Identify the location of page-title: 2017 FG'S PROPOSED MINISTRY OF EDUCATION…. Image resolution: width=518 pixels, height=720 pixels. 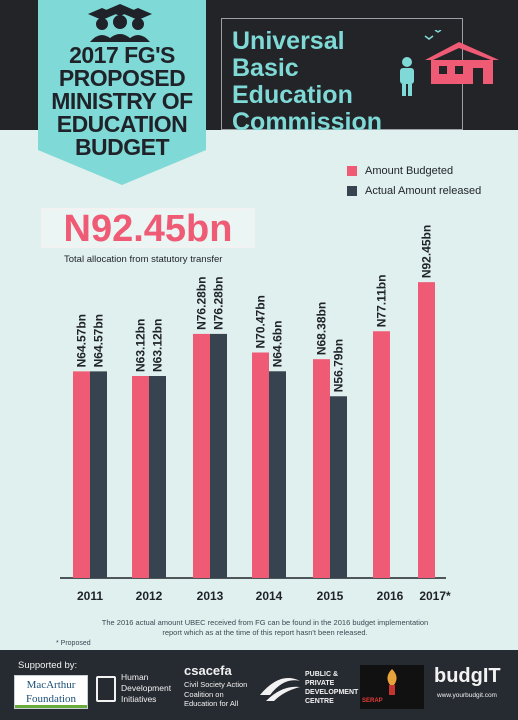
(122, 101).